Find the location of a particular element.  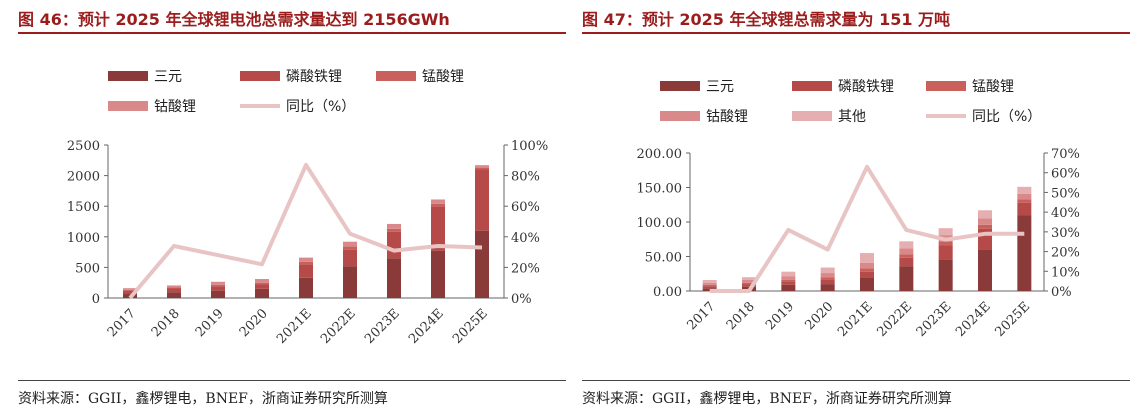

right-bar-2025E-s4 is located at coordinates (1024, 190).